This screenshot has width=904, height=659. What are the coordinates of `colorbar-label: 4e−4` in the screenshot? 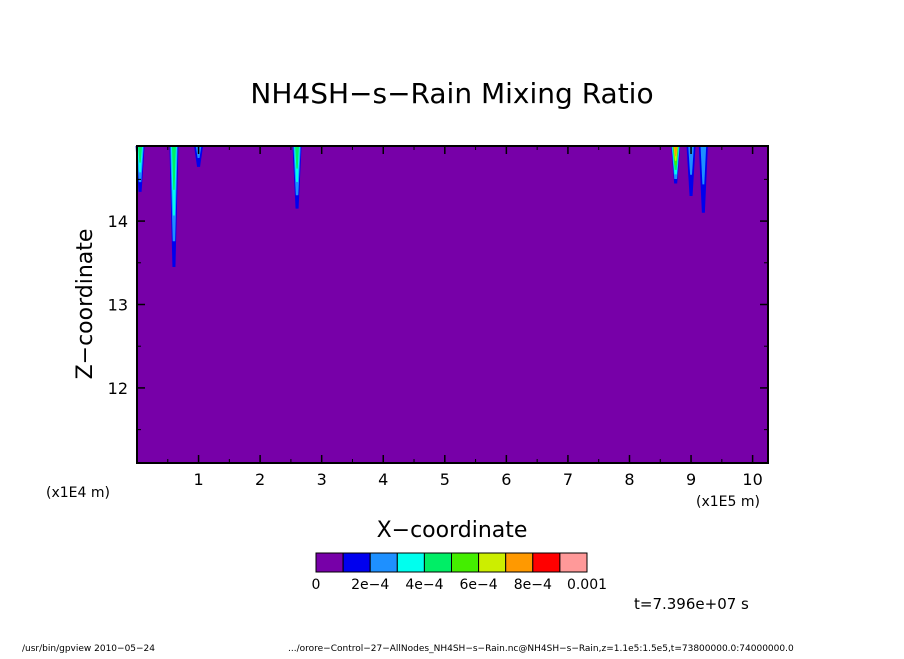 It's located at (424, 585).